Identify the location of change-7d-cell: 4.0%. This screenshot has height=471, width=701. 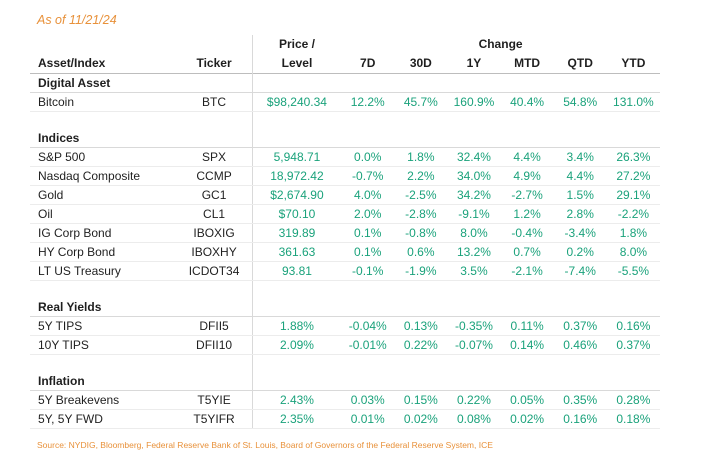
(368, 195).